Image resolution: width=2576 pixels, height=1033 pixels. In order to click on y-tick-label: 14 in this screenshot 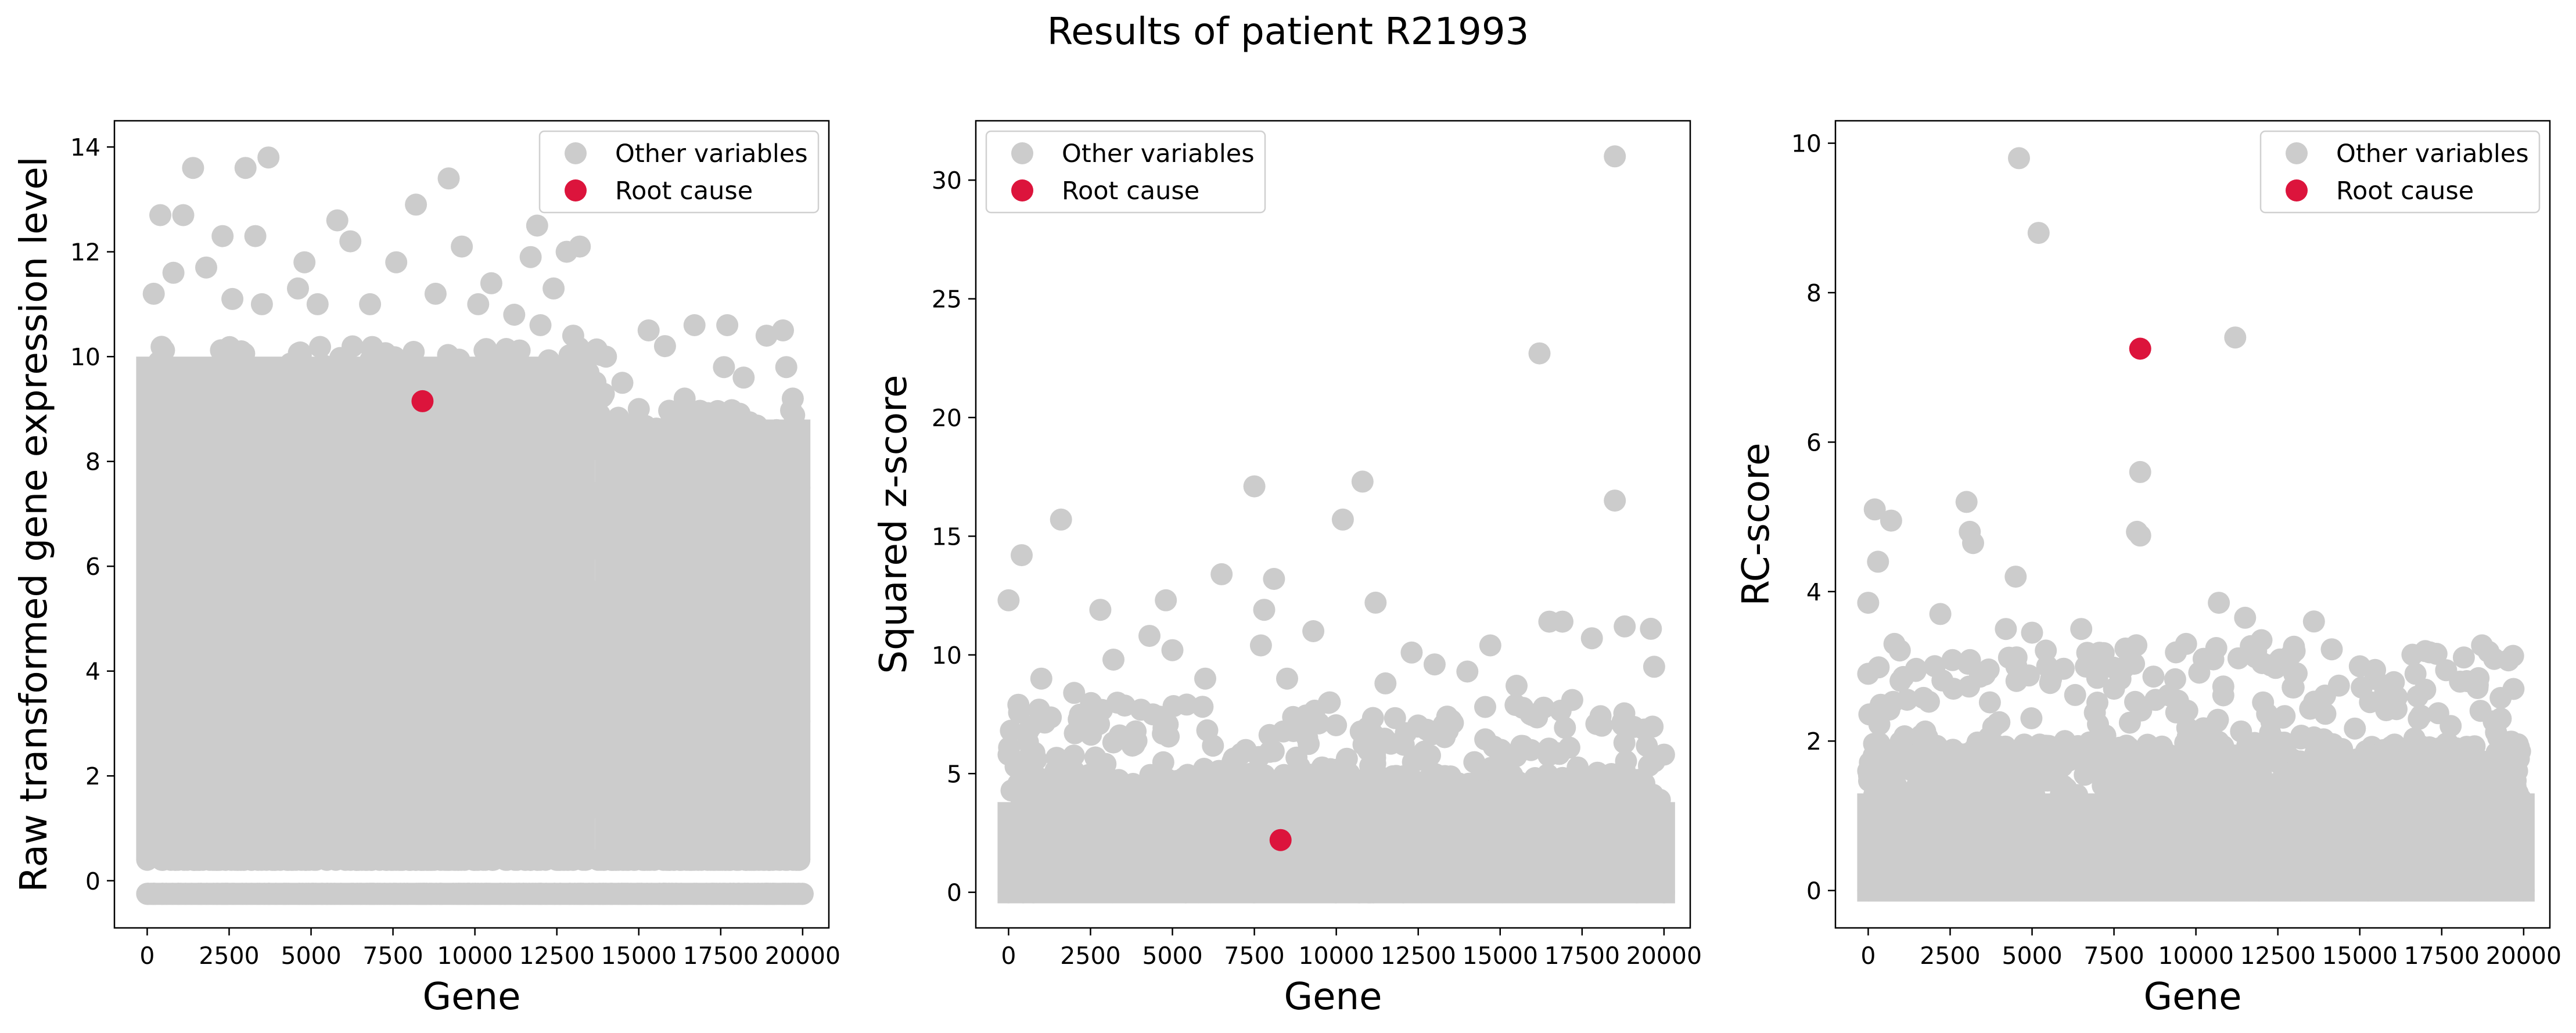, I will do `click(85, 148)`.